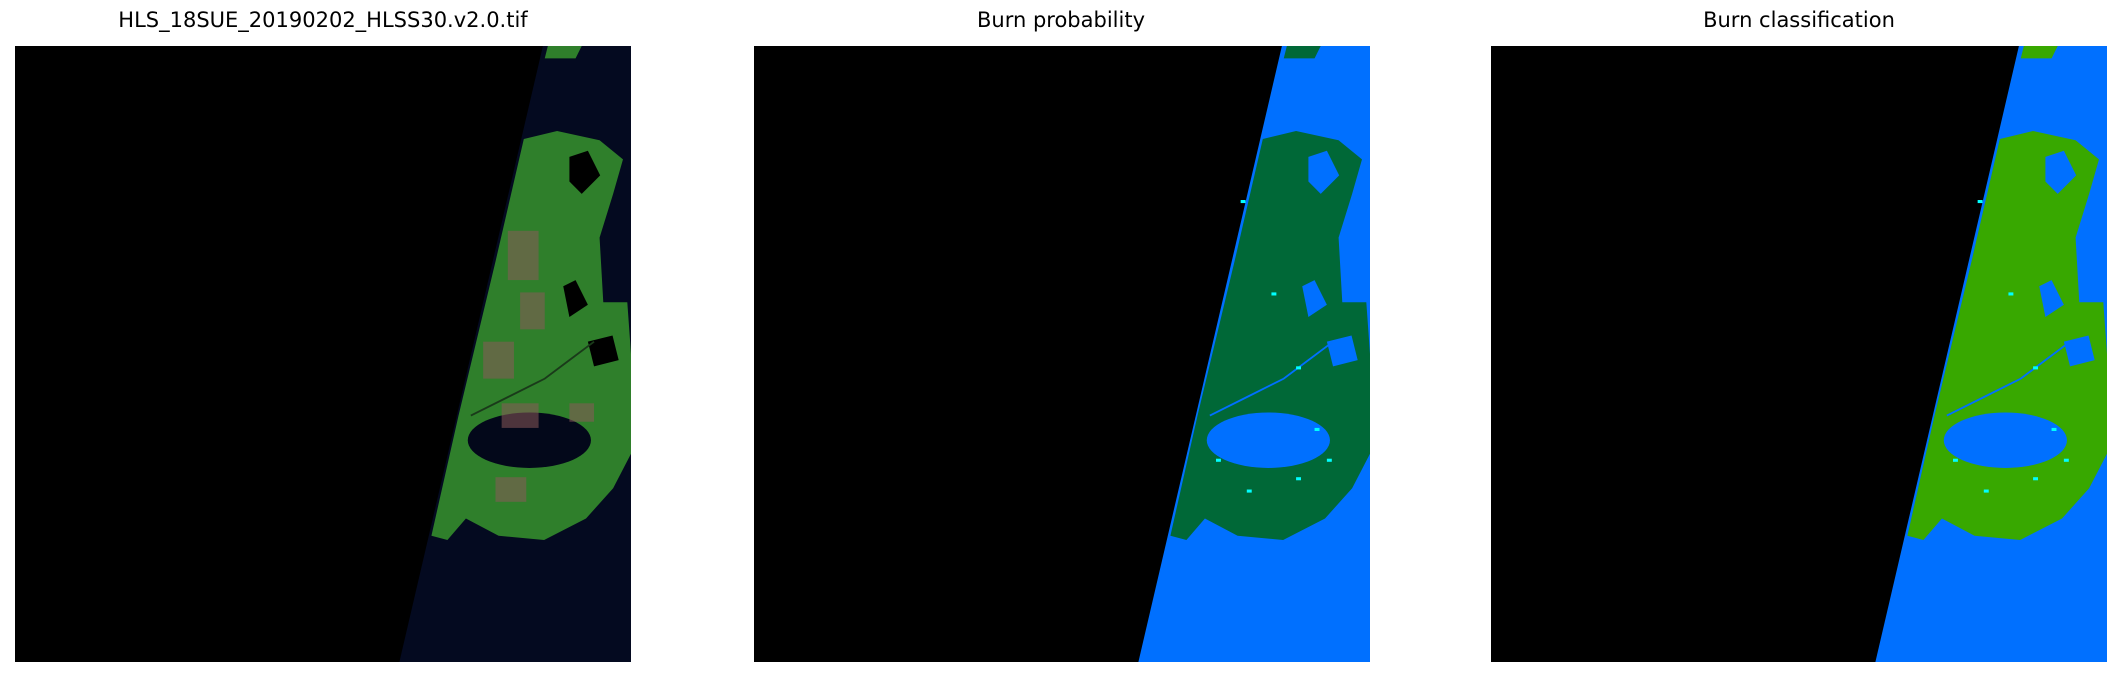 This screenshot has width=2122, height=676. Describe the element at coordinates (323, 20) in the screenshot. I see `panel-1-title: HLS_18SUE_20190202_HLSS30.v2.0.tif` at that location.